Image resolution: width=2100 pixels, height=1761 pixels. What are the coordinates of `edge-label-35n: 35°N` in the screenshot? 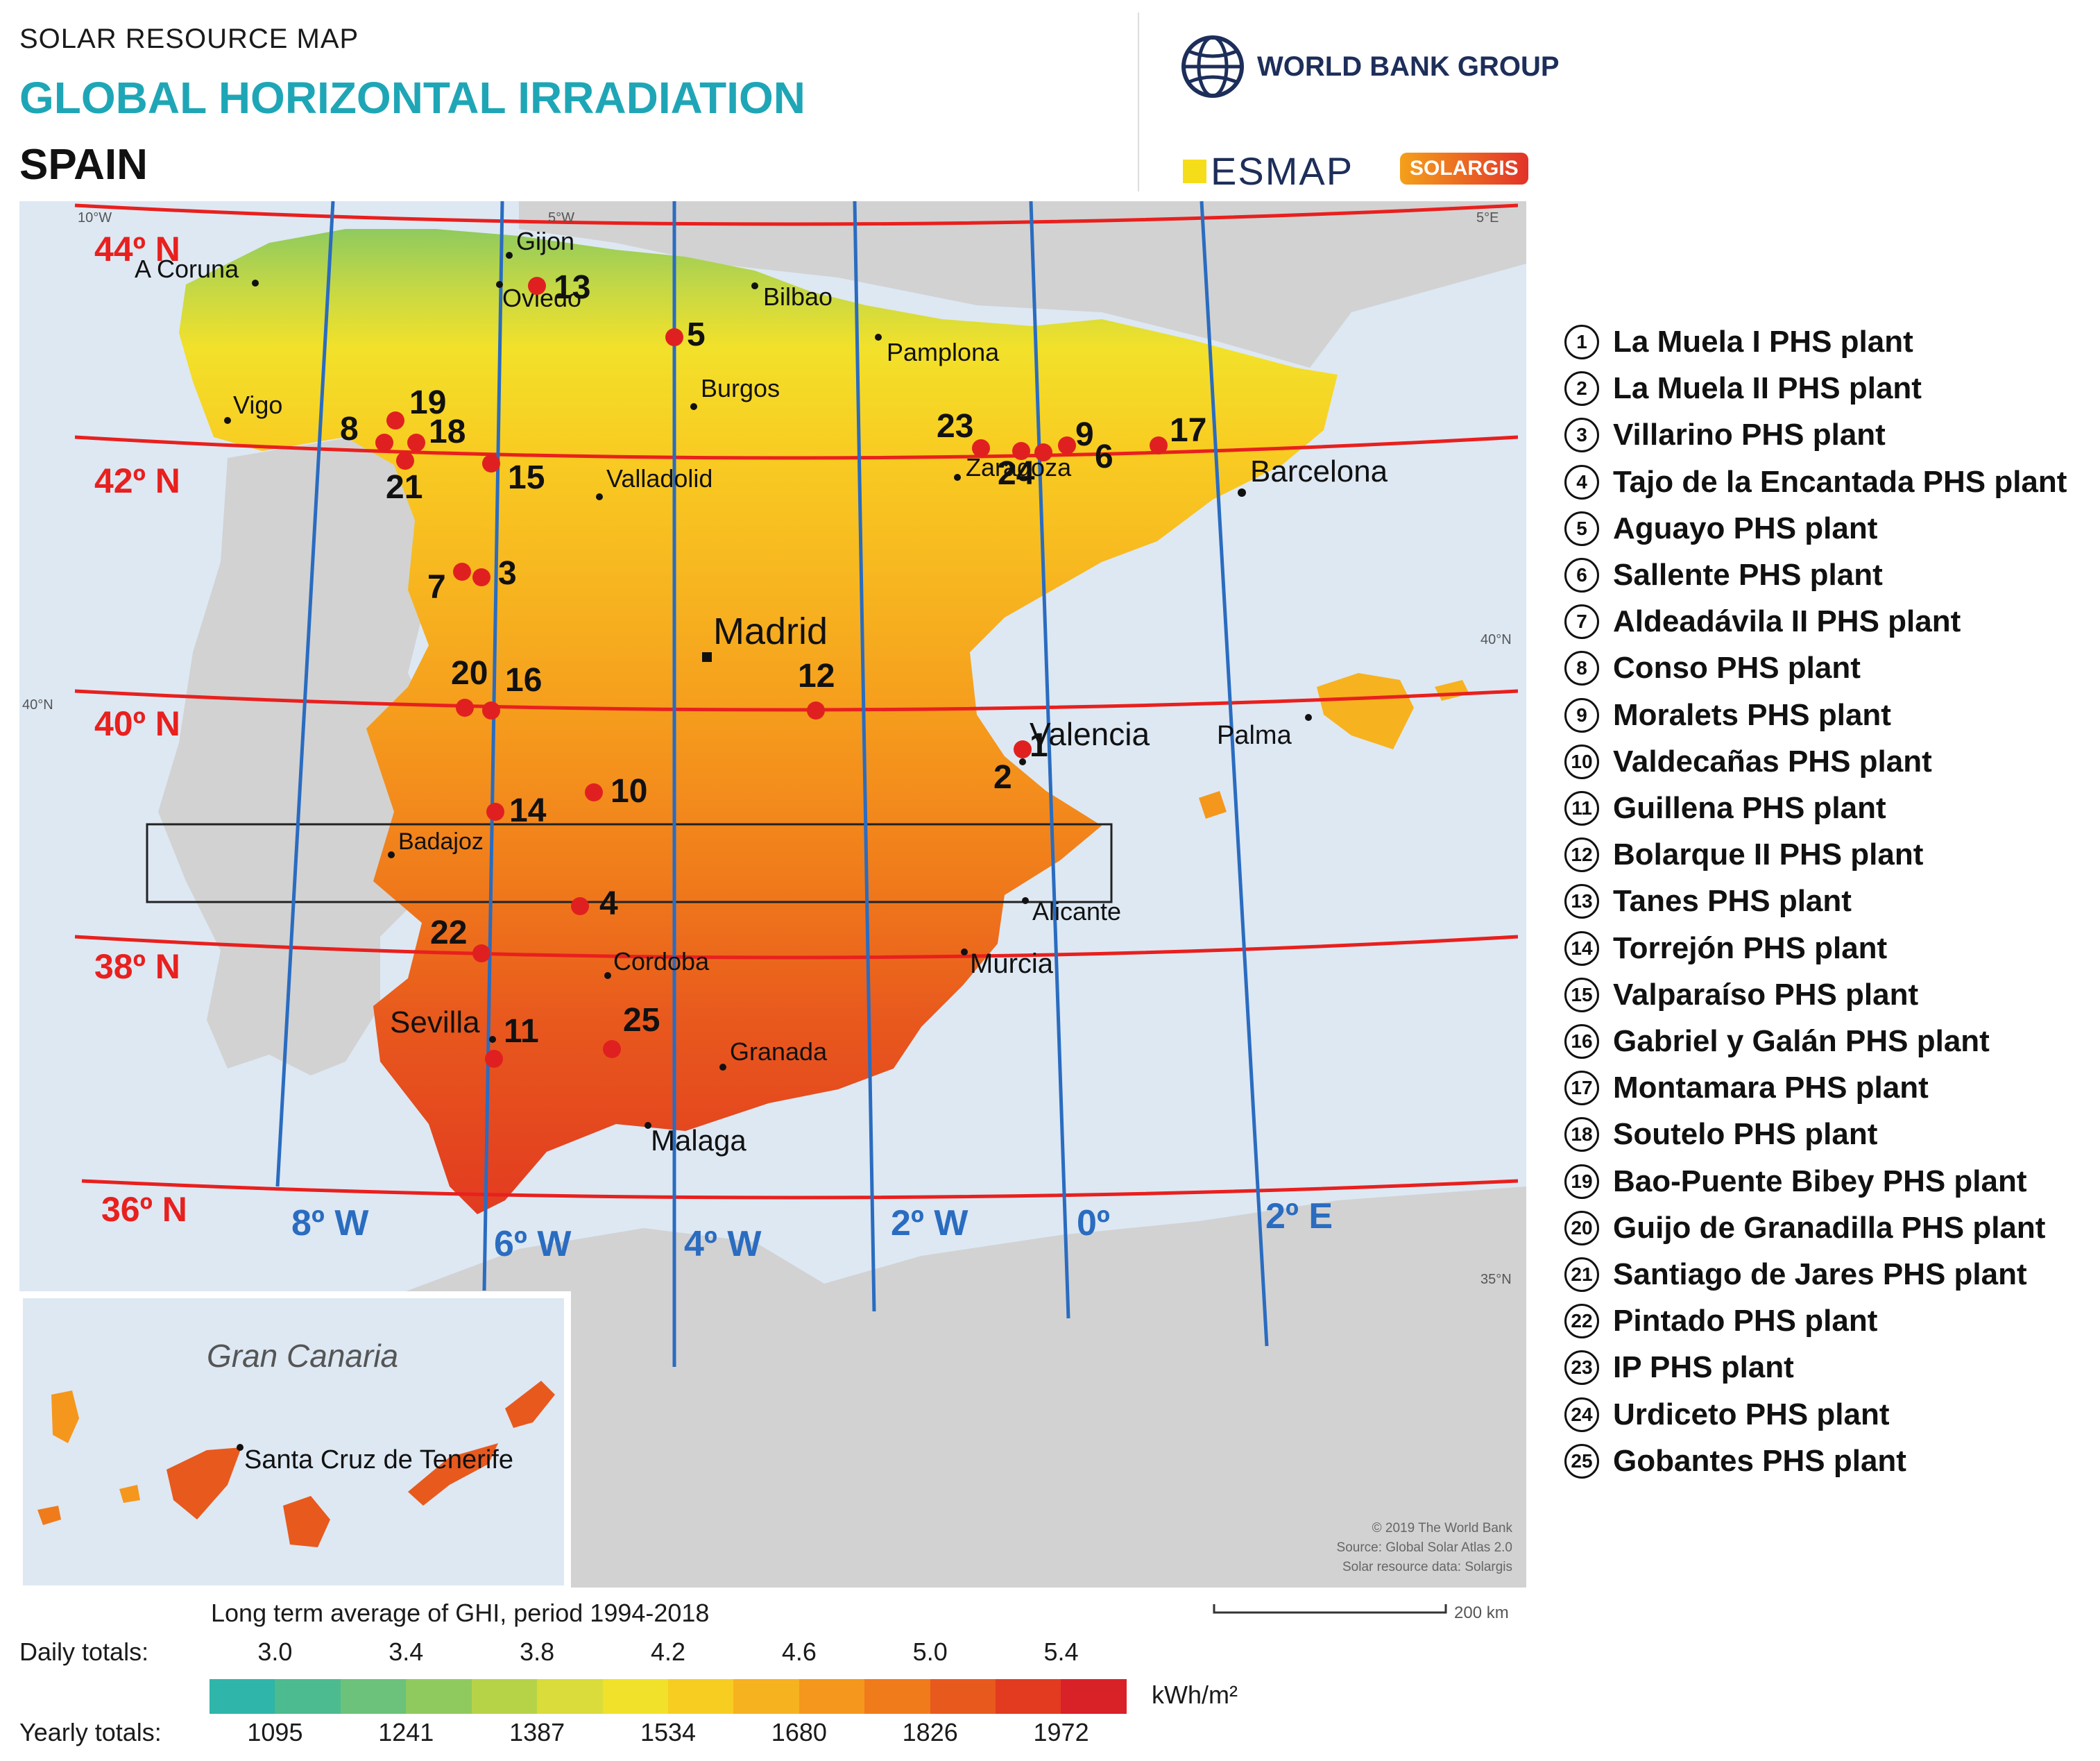 It's located at (1496, 1279).